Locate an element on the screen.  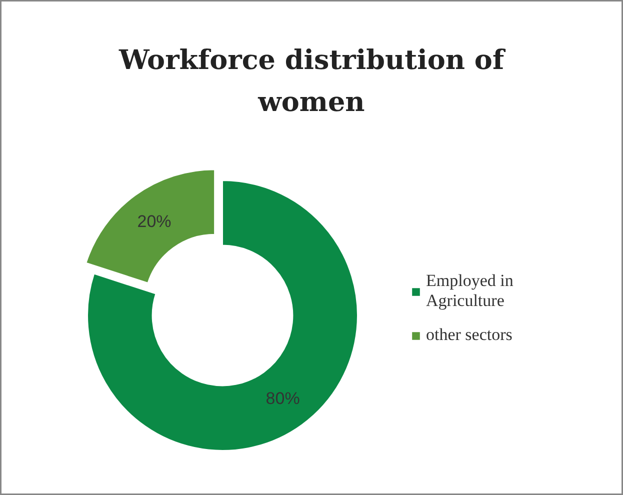
chart-title: Workforce distribution of women is located at coordinates (312, 81).